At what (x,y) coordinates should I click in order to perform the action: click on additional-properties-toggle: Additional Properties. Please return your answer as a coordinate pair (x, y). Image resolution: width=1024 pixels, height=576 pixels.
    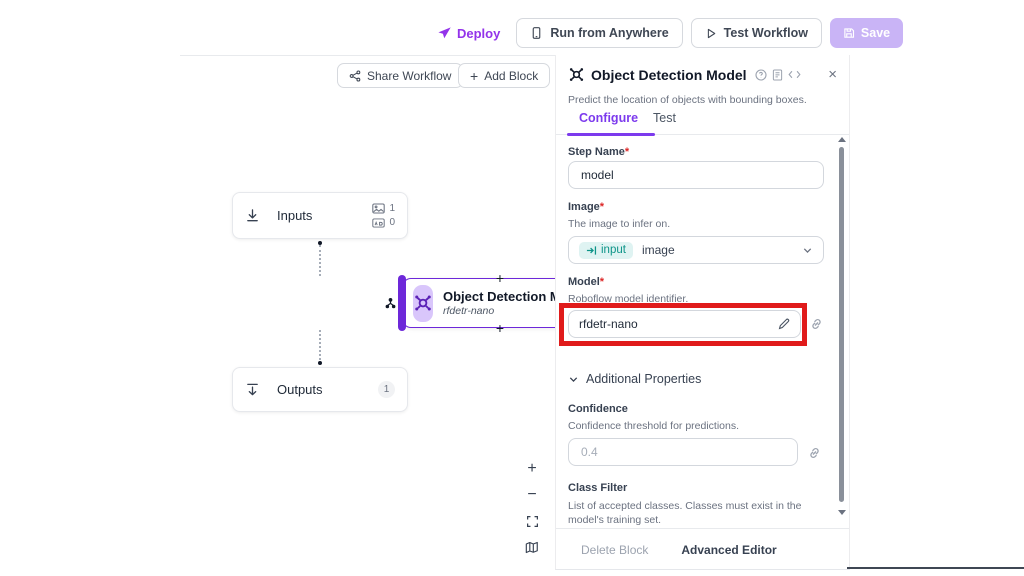
    Looking at the image, I should click on (634, 379).